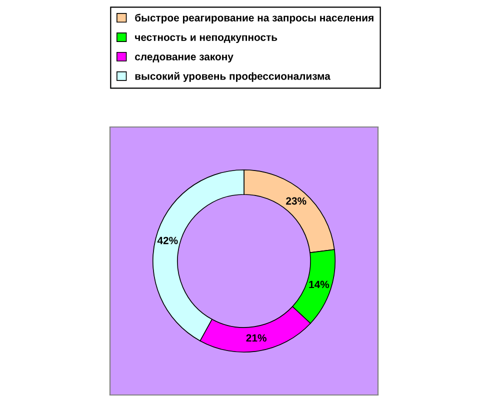  Describe the element at coordinates (296, 201) in the screenshot. I see `data-label: 23%` at that location.